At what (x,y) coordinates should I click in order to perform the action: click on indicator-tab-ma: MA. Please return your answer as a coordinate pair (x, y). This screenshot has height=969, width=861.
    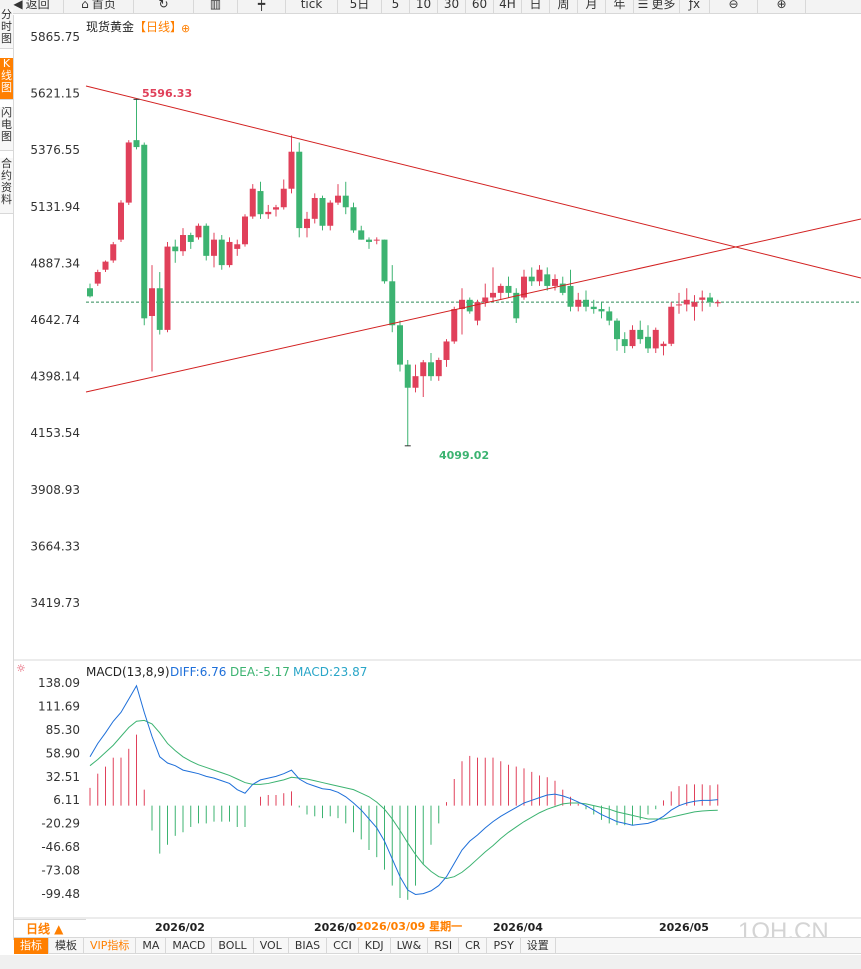
    Looking at the image, I should click on (151, 946).